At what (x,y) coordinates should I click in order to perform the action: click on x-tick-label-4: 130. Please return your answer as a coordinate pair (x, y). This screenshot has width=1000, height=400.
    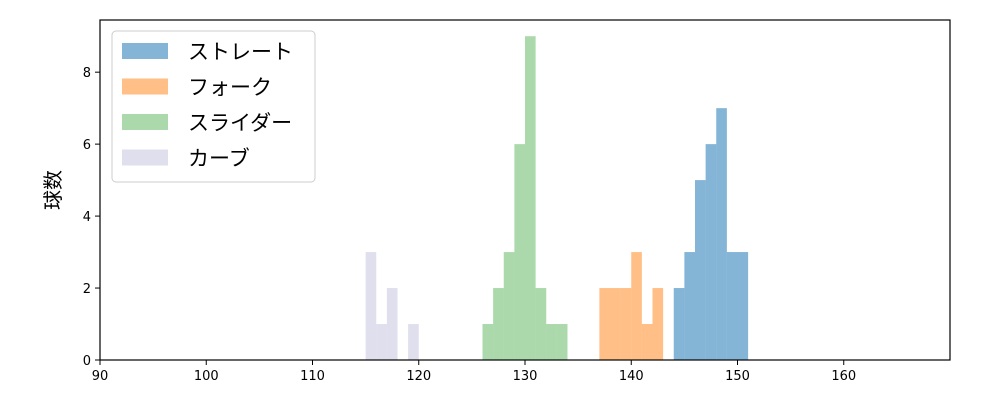
    Looking at the image, I should click on (525, 376).